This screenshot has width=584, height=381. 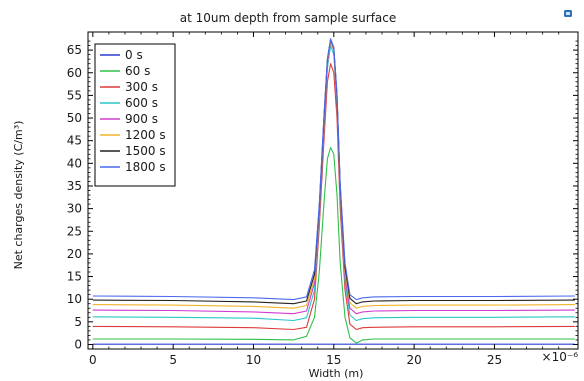 What do you see at coordinates (74, 95) in the screenshot?
I see `y-tick-label: 55` at bounding box center [74, 95].